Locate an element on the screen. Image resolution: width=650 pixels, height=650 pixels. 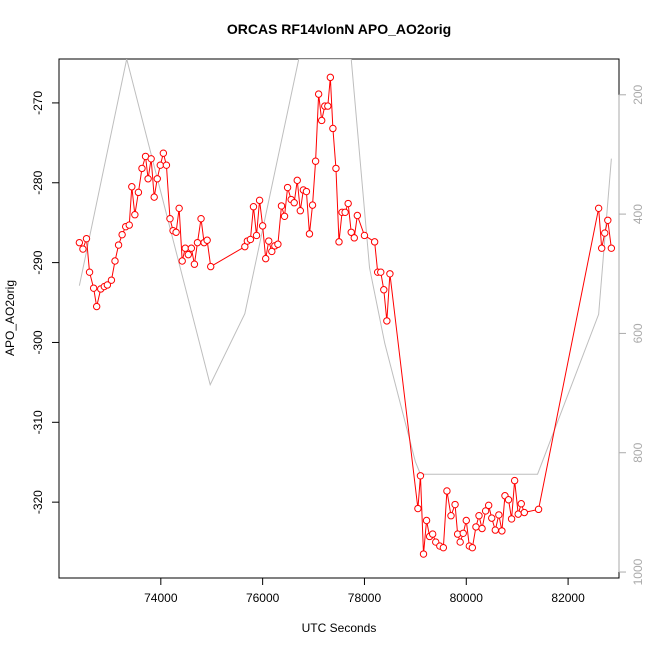
x-tick-label: 82000 is located at coordinates (568, 598).